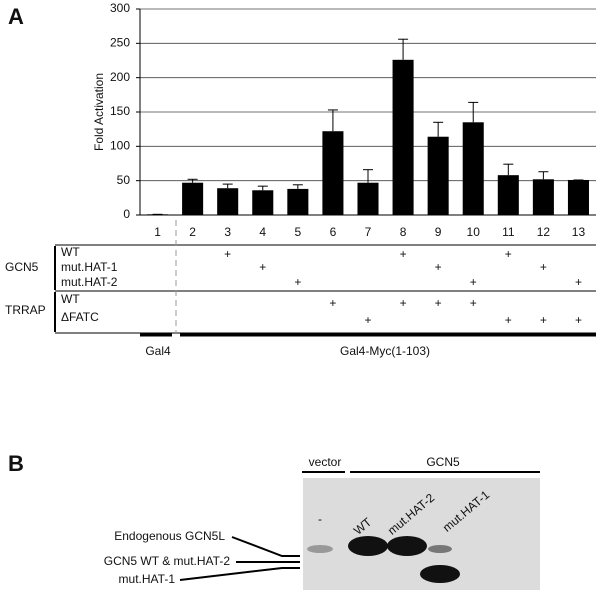 This screenshot has width=600, height=601. What do you see at coordinates (157, 232) in the screenshot?
I see `x-tick-label: 1` at bounding box center [157, 232].